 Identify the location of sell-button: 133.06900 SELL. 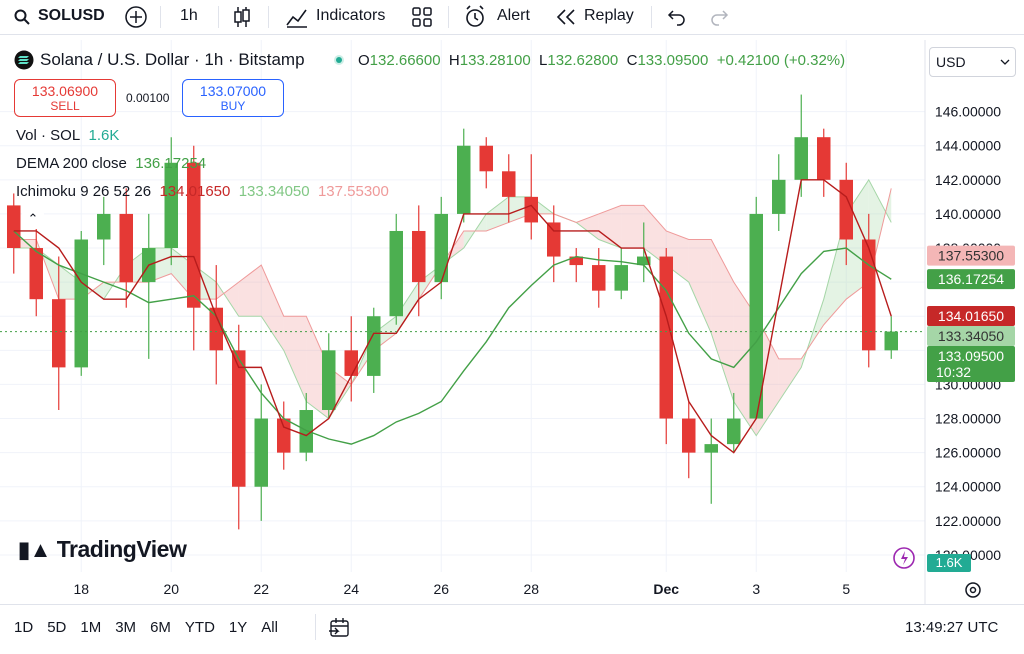
(65, 98).